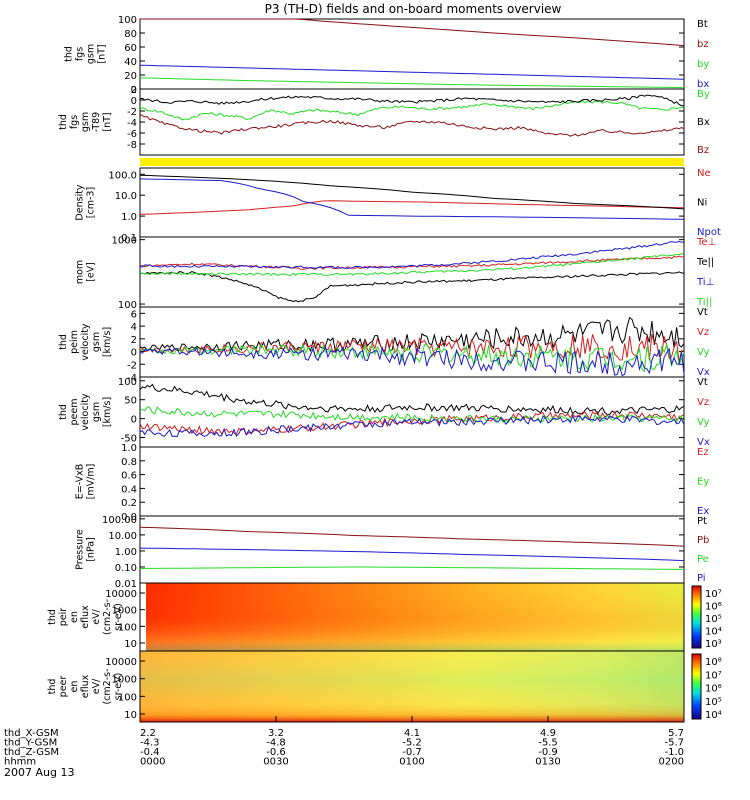 The image size is (750, 800). I want to click on series-Pe, so click(411, 568).